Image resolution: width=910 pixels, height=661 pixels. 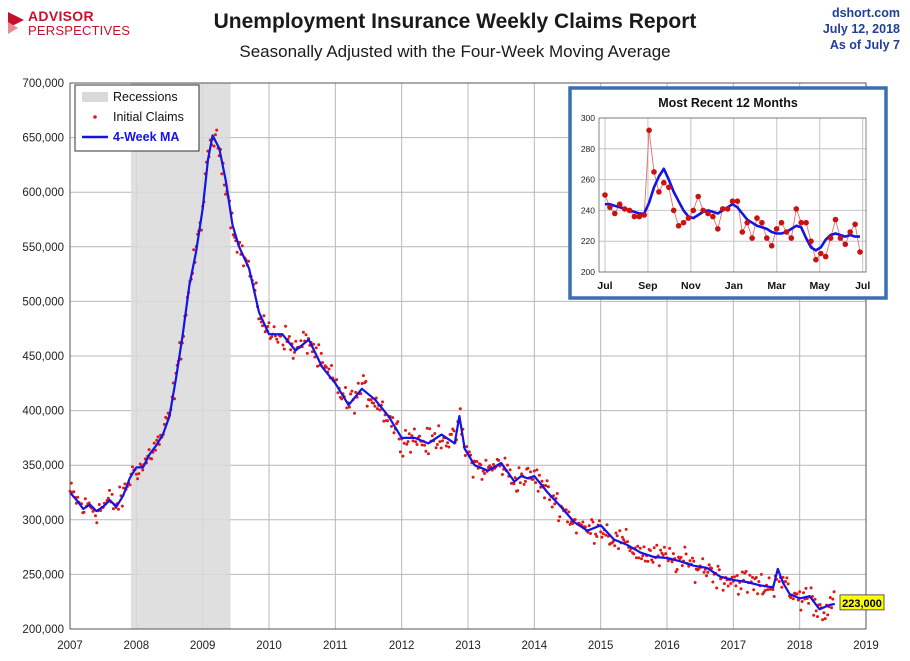 What do you see at coordinates (43, 630) in the screenshot?
I see `y-tick-label: 200,000` at bounding box center [43, 630].